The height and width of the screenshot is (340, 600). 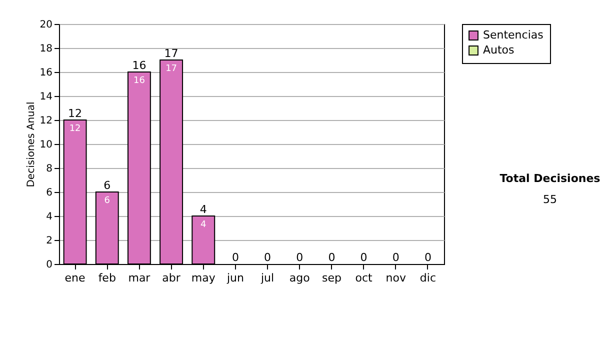 What do you see at coordinates (46, 145) in the screenshot?
I see `y-tick-label: 10` at bounding box center [46, 145].